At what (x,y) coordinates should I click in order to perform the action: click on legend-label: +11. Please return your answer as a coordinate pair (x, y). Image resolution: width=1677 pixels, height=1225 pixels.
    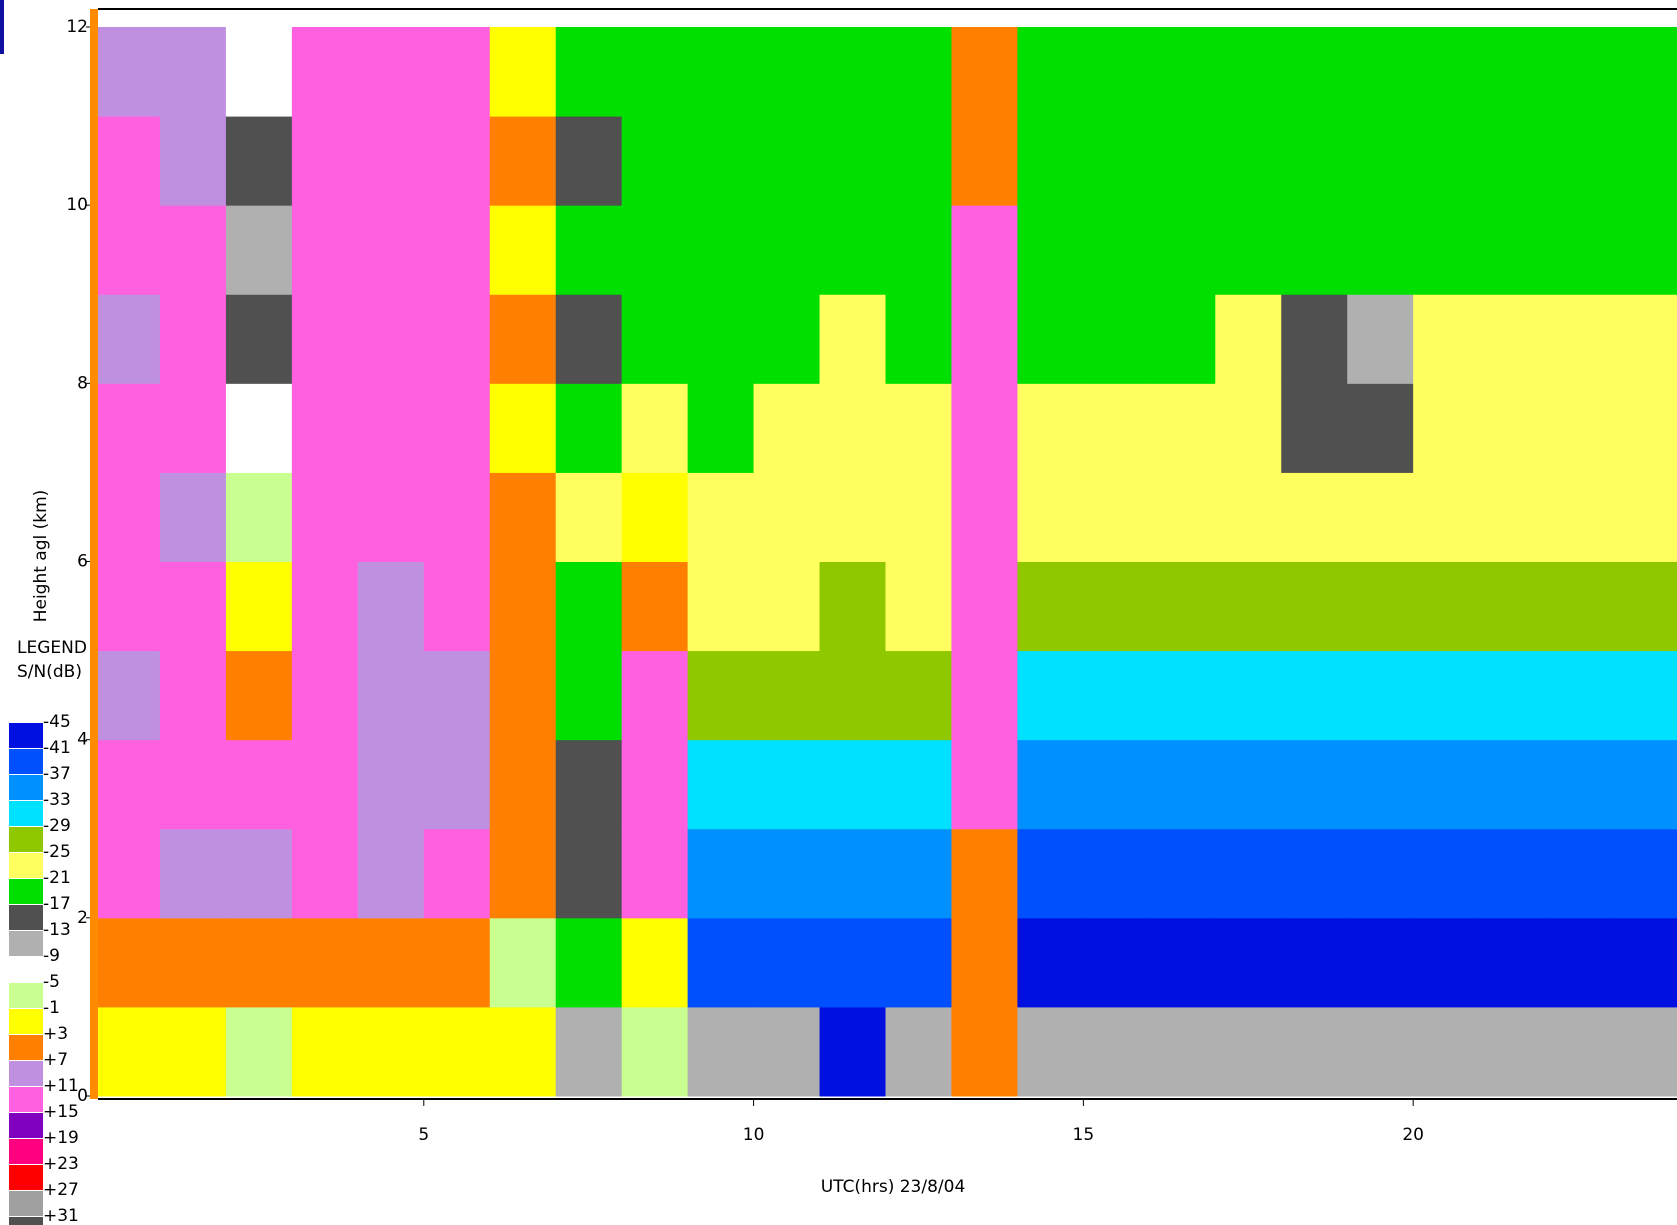
    Looking at the image, I should click on (61, 1086).